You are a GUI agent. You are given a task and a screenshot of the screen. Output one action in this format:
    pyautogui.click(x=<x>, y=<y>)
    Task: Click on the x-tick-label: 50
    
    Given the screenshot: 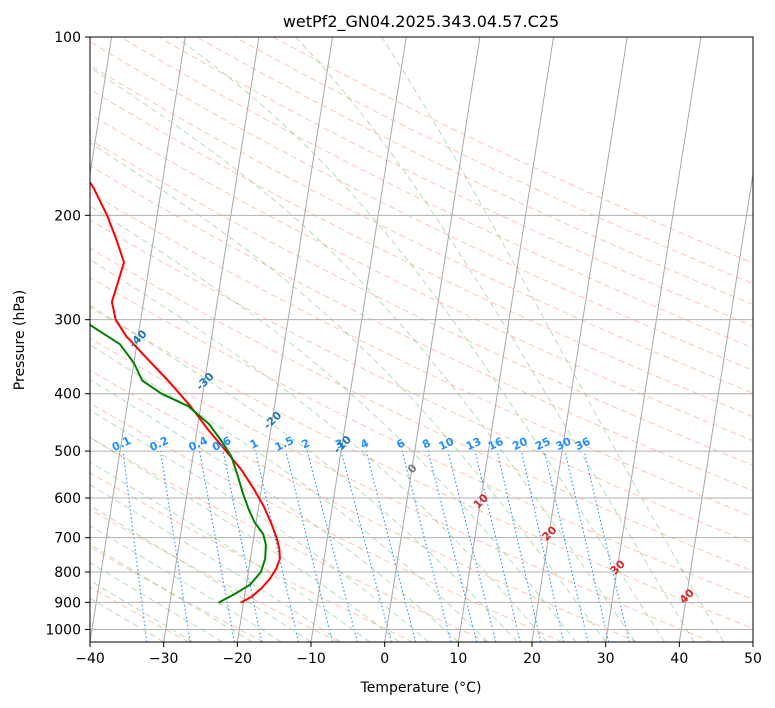 What is the action you would take?
    pyautogui.click(x=753, y=659)
    